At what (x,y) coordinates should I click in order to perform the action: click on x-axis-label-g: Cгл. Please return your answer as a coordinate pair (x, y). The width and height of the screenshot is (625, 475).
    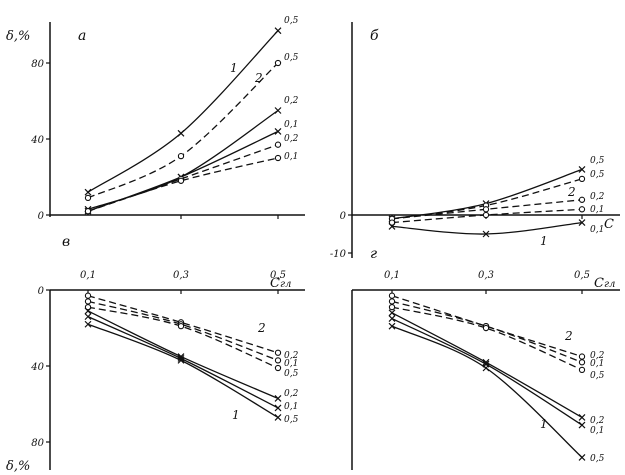
    Looking at the image, I should click on (604, 283).